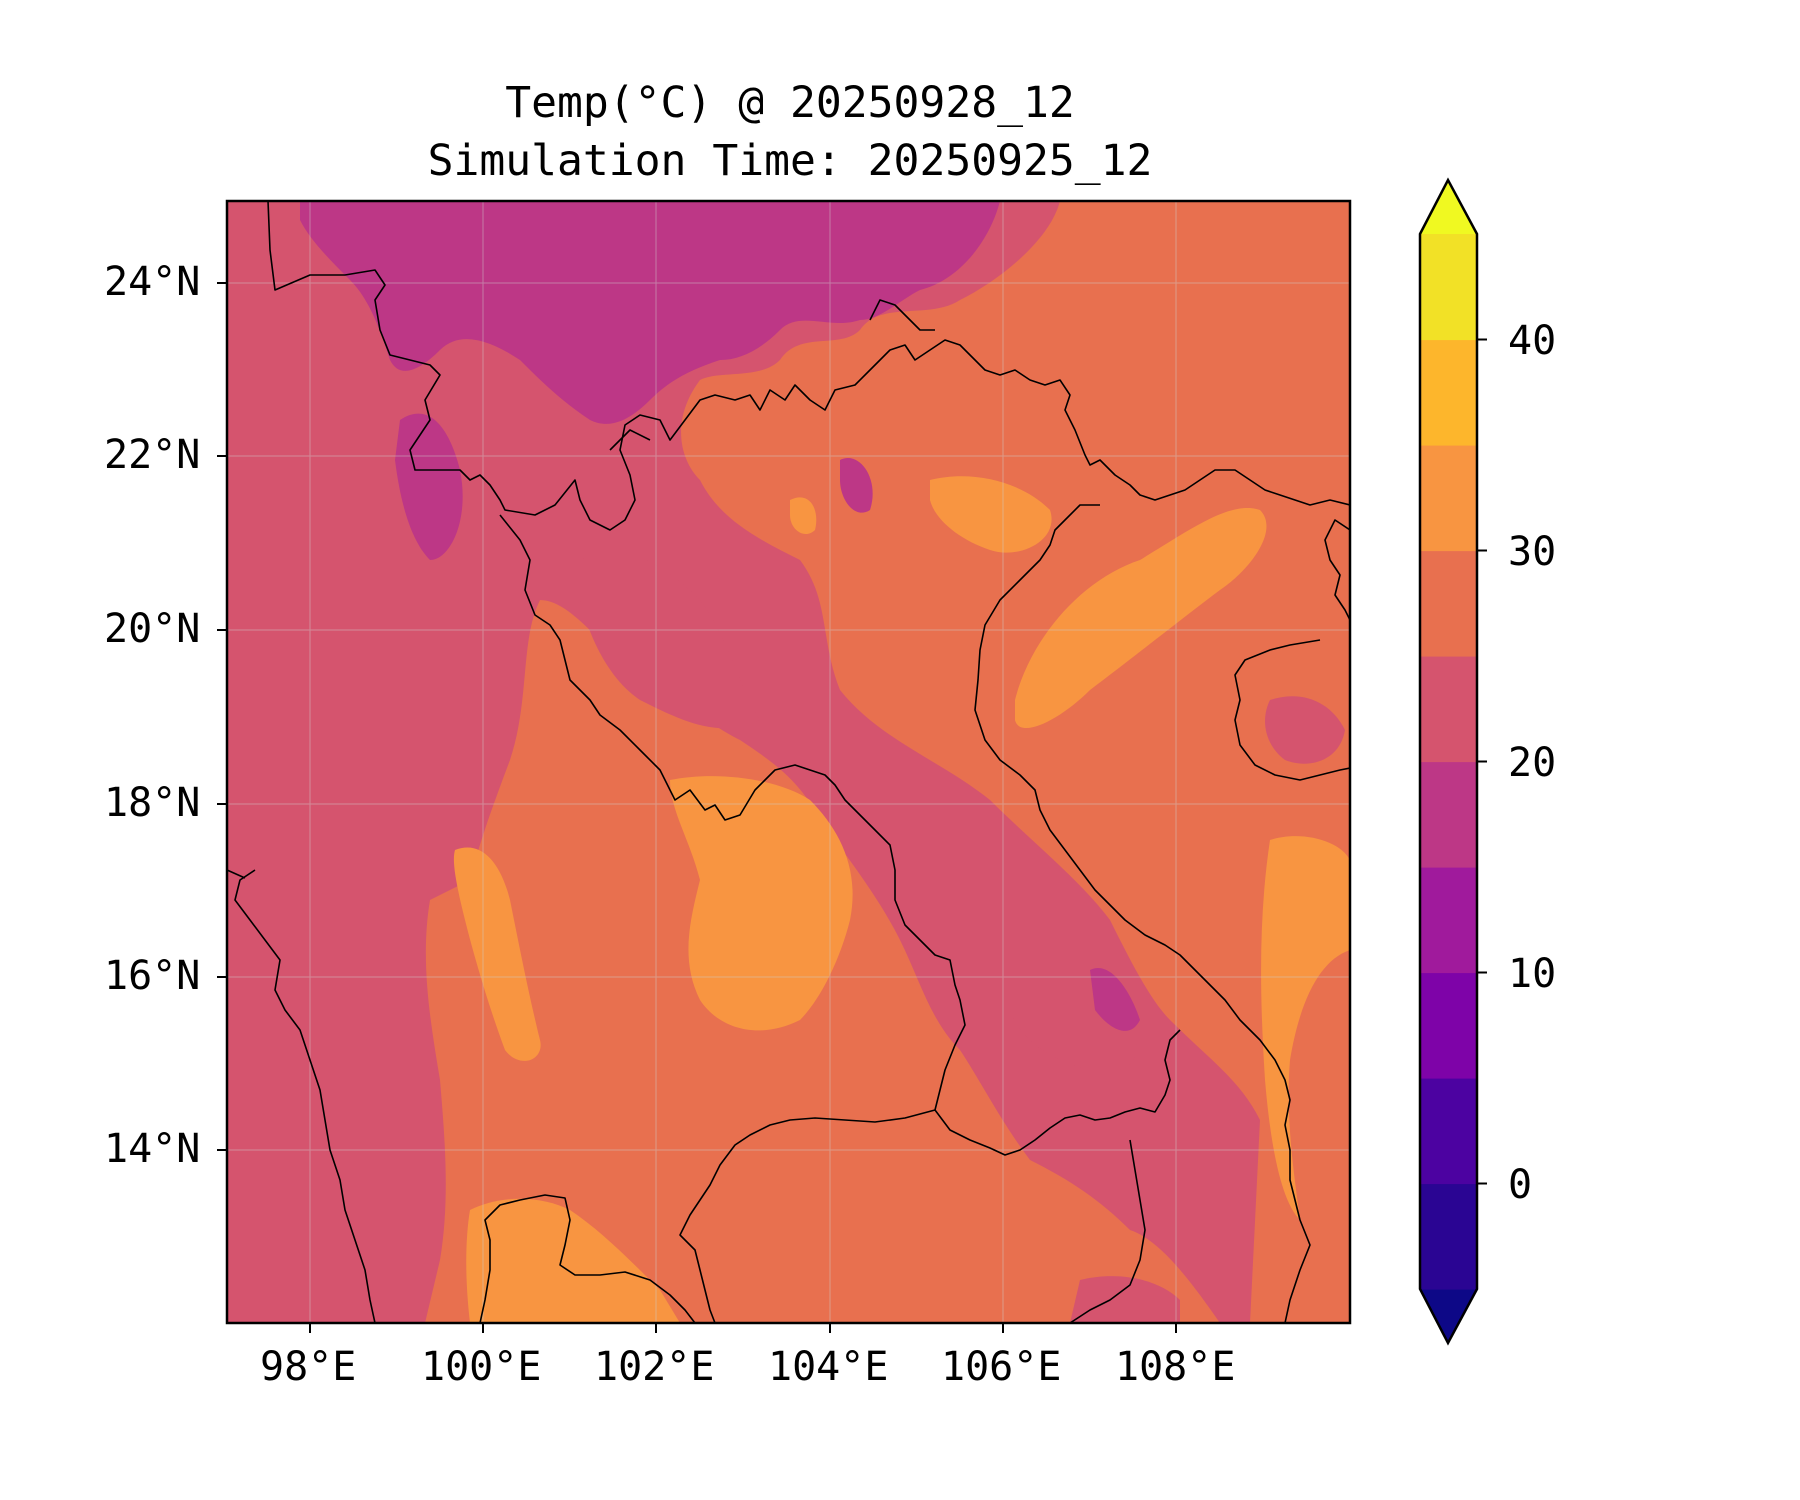 This screenshot has width=1800, height=1500. Describe the element at coordinates (1532, 552) in the screenshot. I see `colorbar-tick-label: 30` at that location.